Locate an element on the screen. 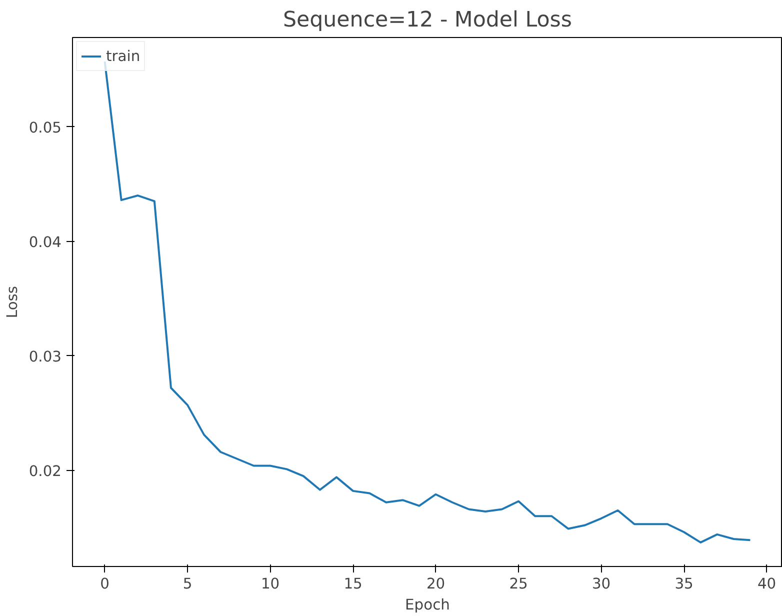  legend-label: train is located at coordinates (123, 56).